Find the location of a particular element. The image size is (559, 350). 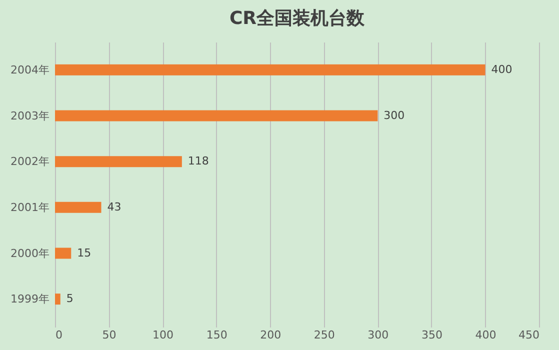

data-label: 43 is located at coordinates (114, 207).